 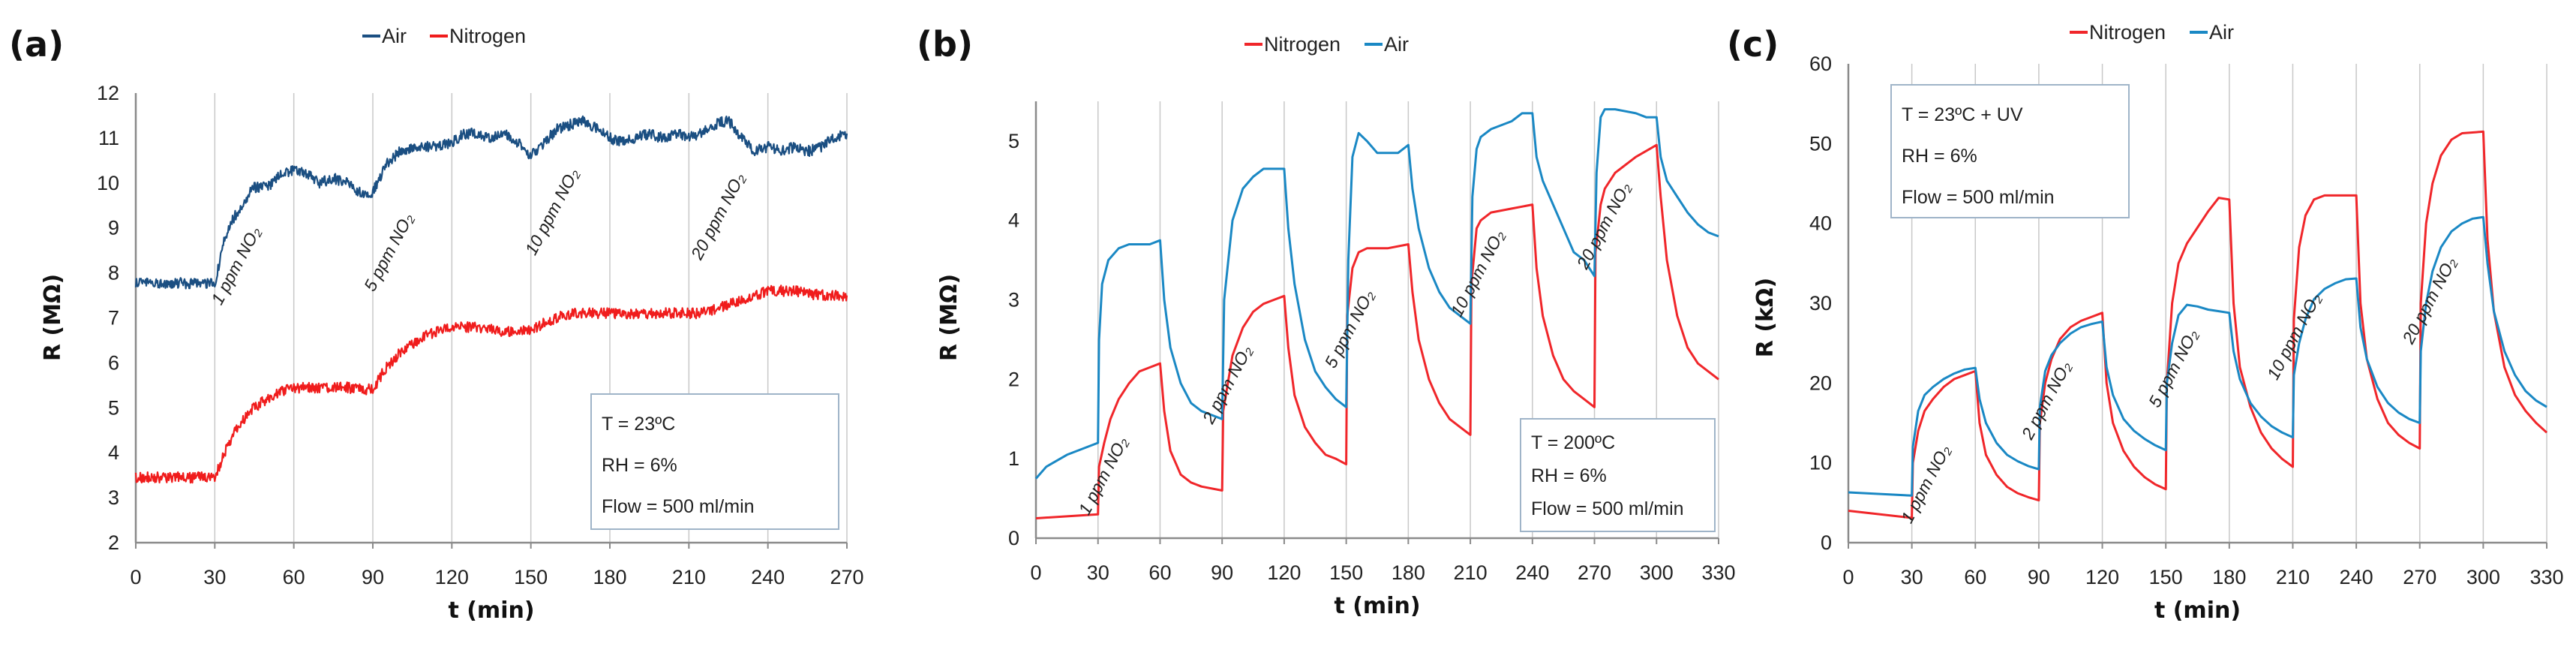 I want to click on y-tick-label: 6, so click(x=113, y=362).